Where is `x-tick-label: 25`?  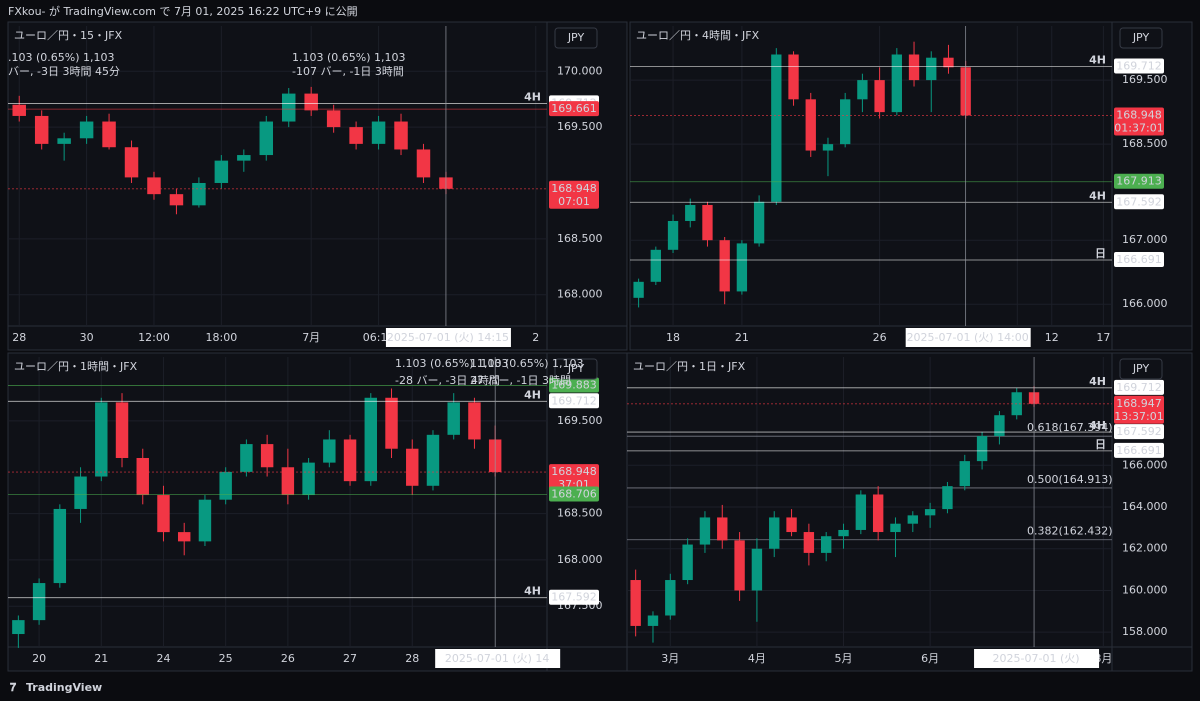 x-tick-label: 25 is located at coordinates (226, 658).